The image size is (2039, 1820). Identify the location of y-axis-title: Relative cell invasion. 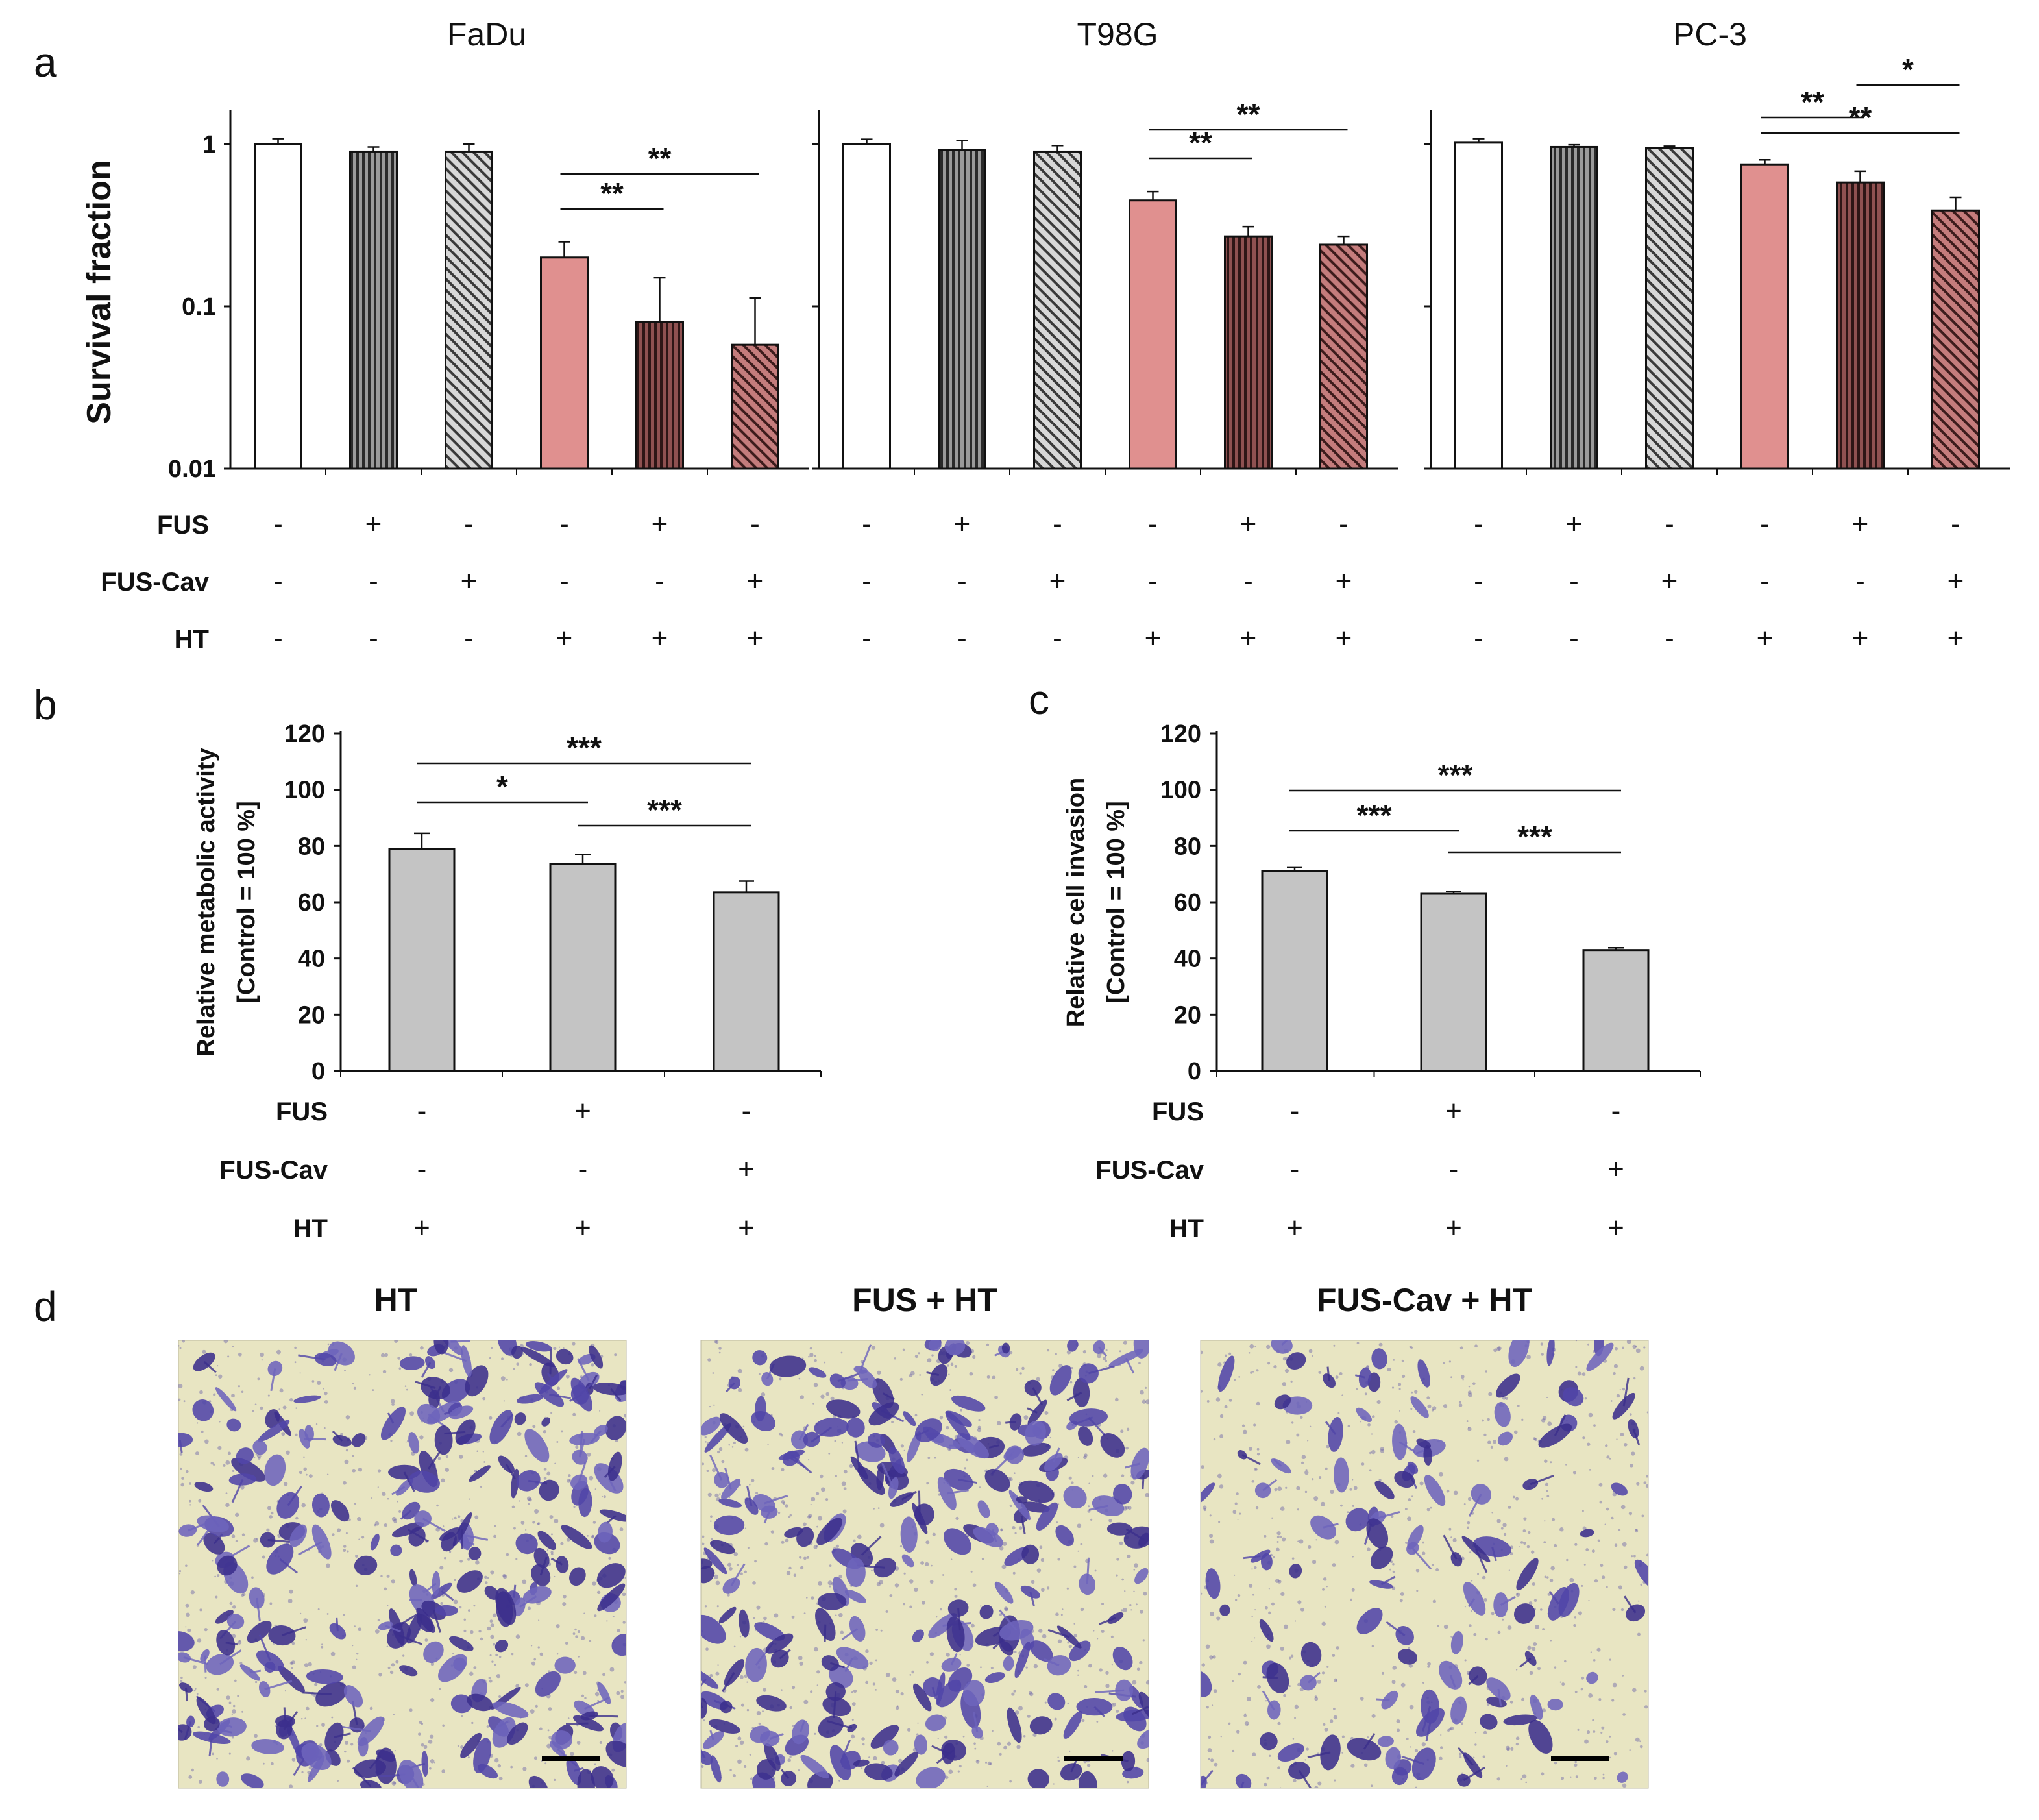
(1076, 903).